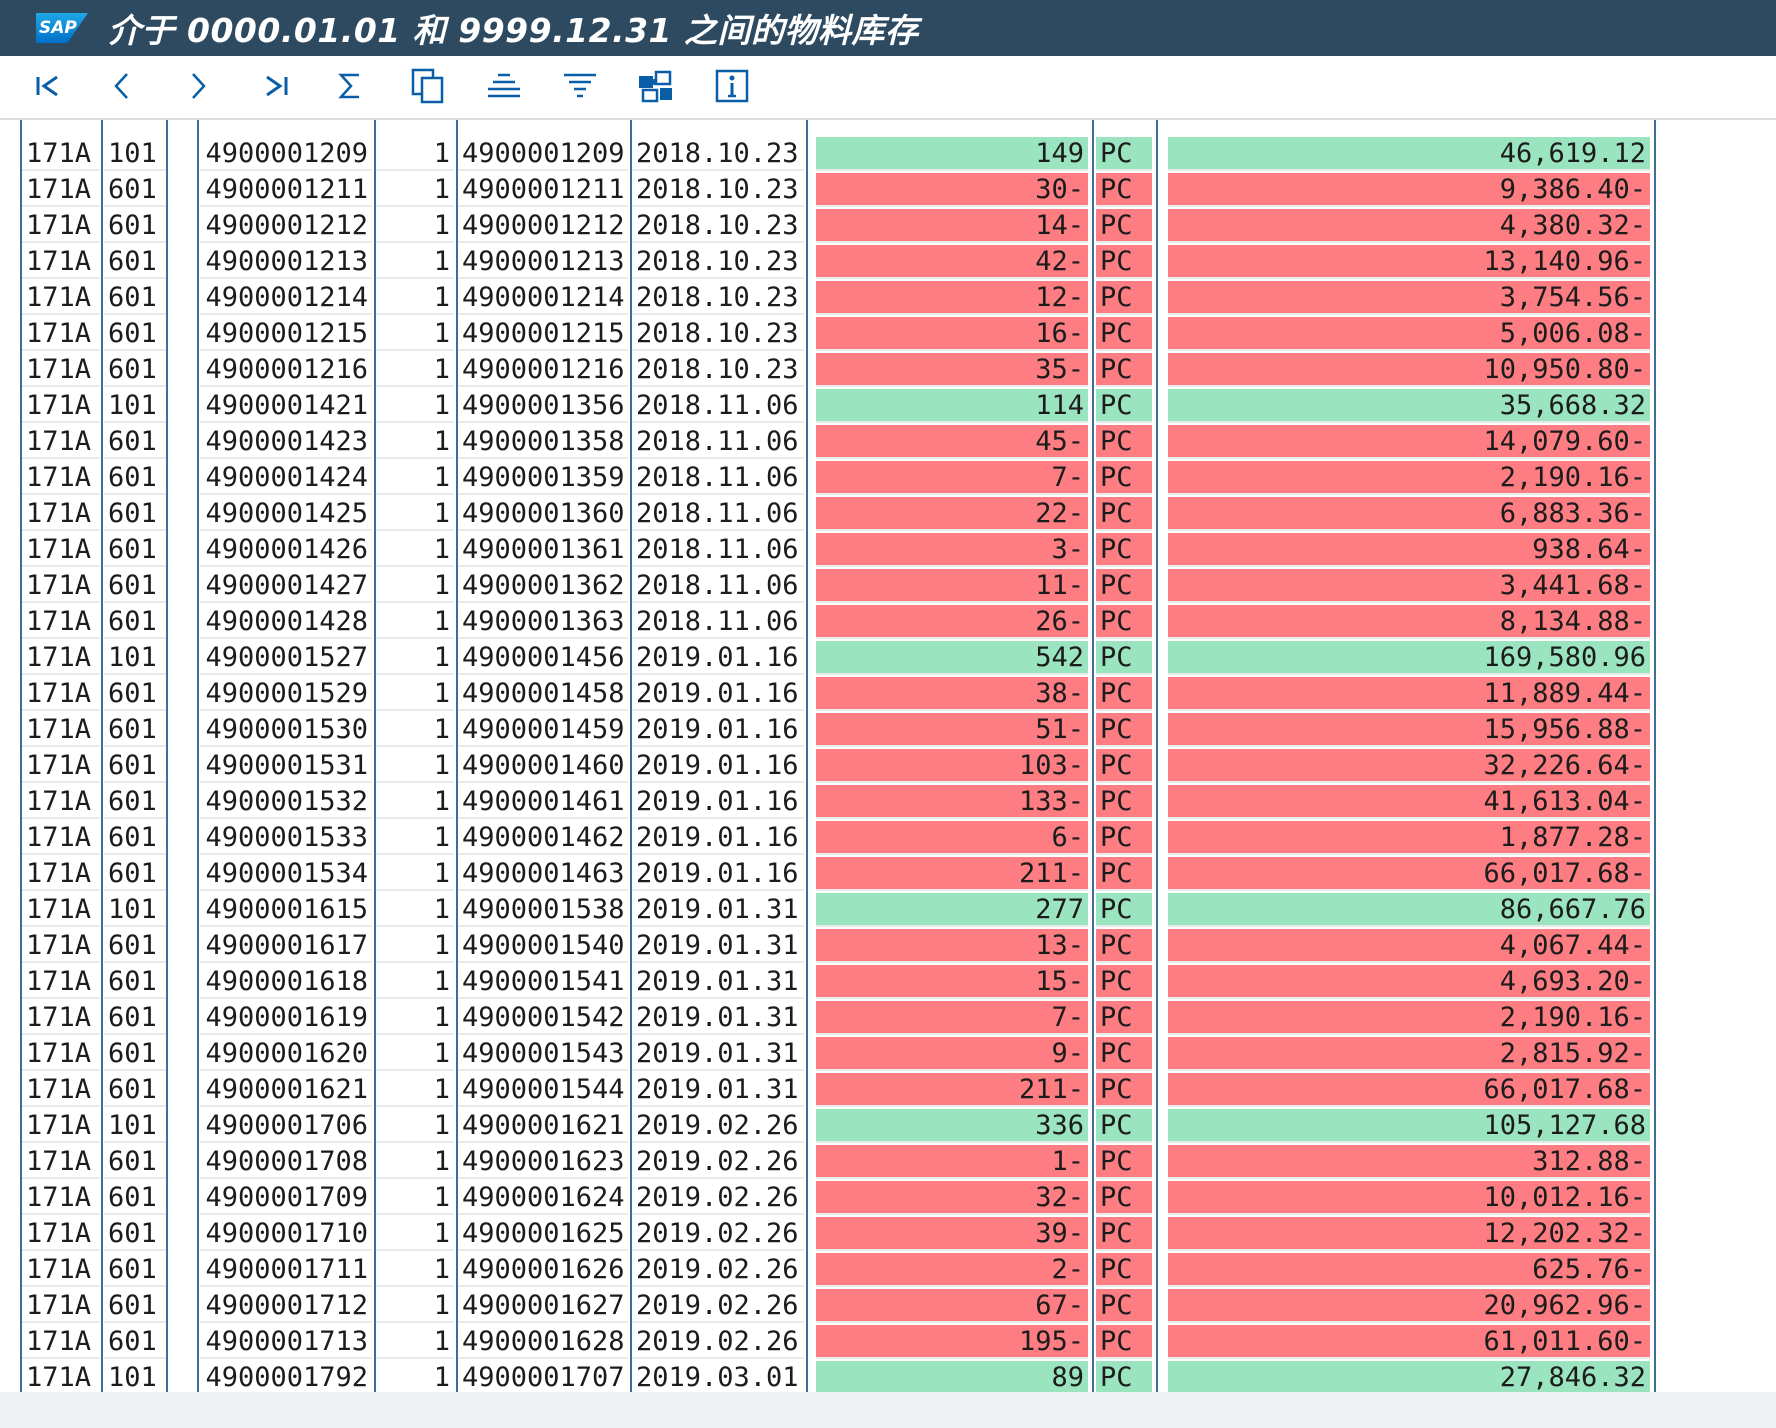 This screenshot has height=1428, width=1776. I want to click on material-document-cell: 4900001711, so click(286, 1270).